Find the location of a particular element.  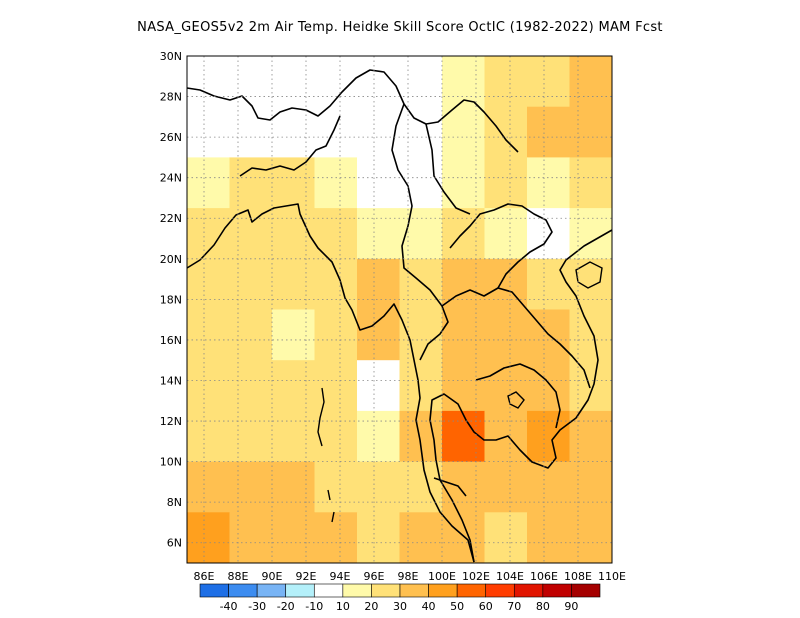

colorbar-label: 90 is located at coordinates (571, 606).